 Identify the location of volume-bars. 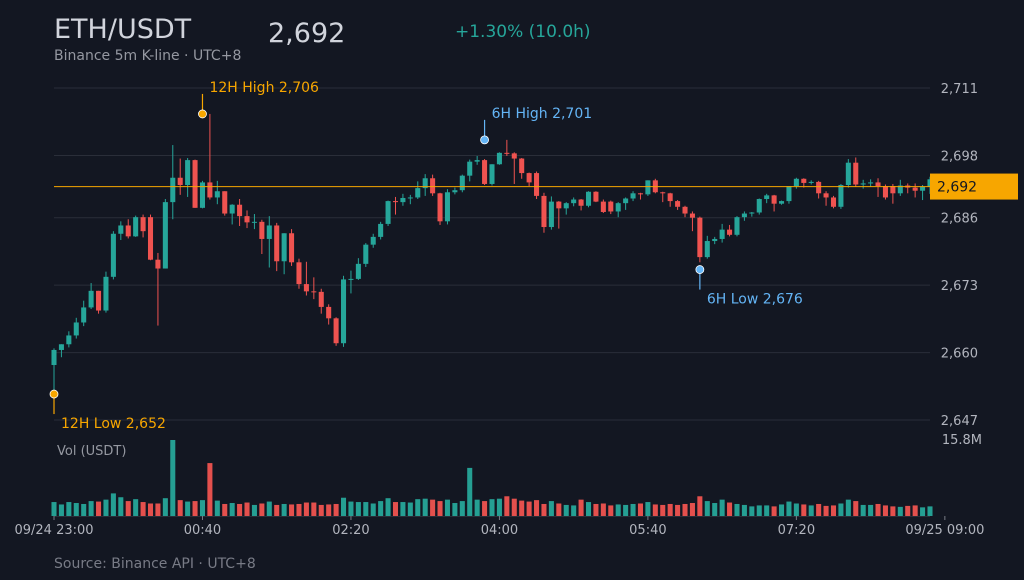
(492, 478).